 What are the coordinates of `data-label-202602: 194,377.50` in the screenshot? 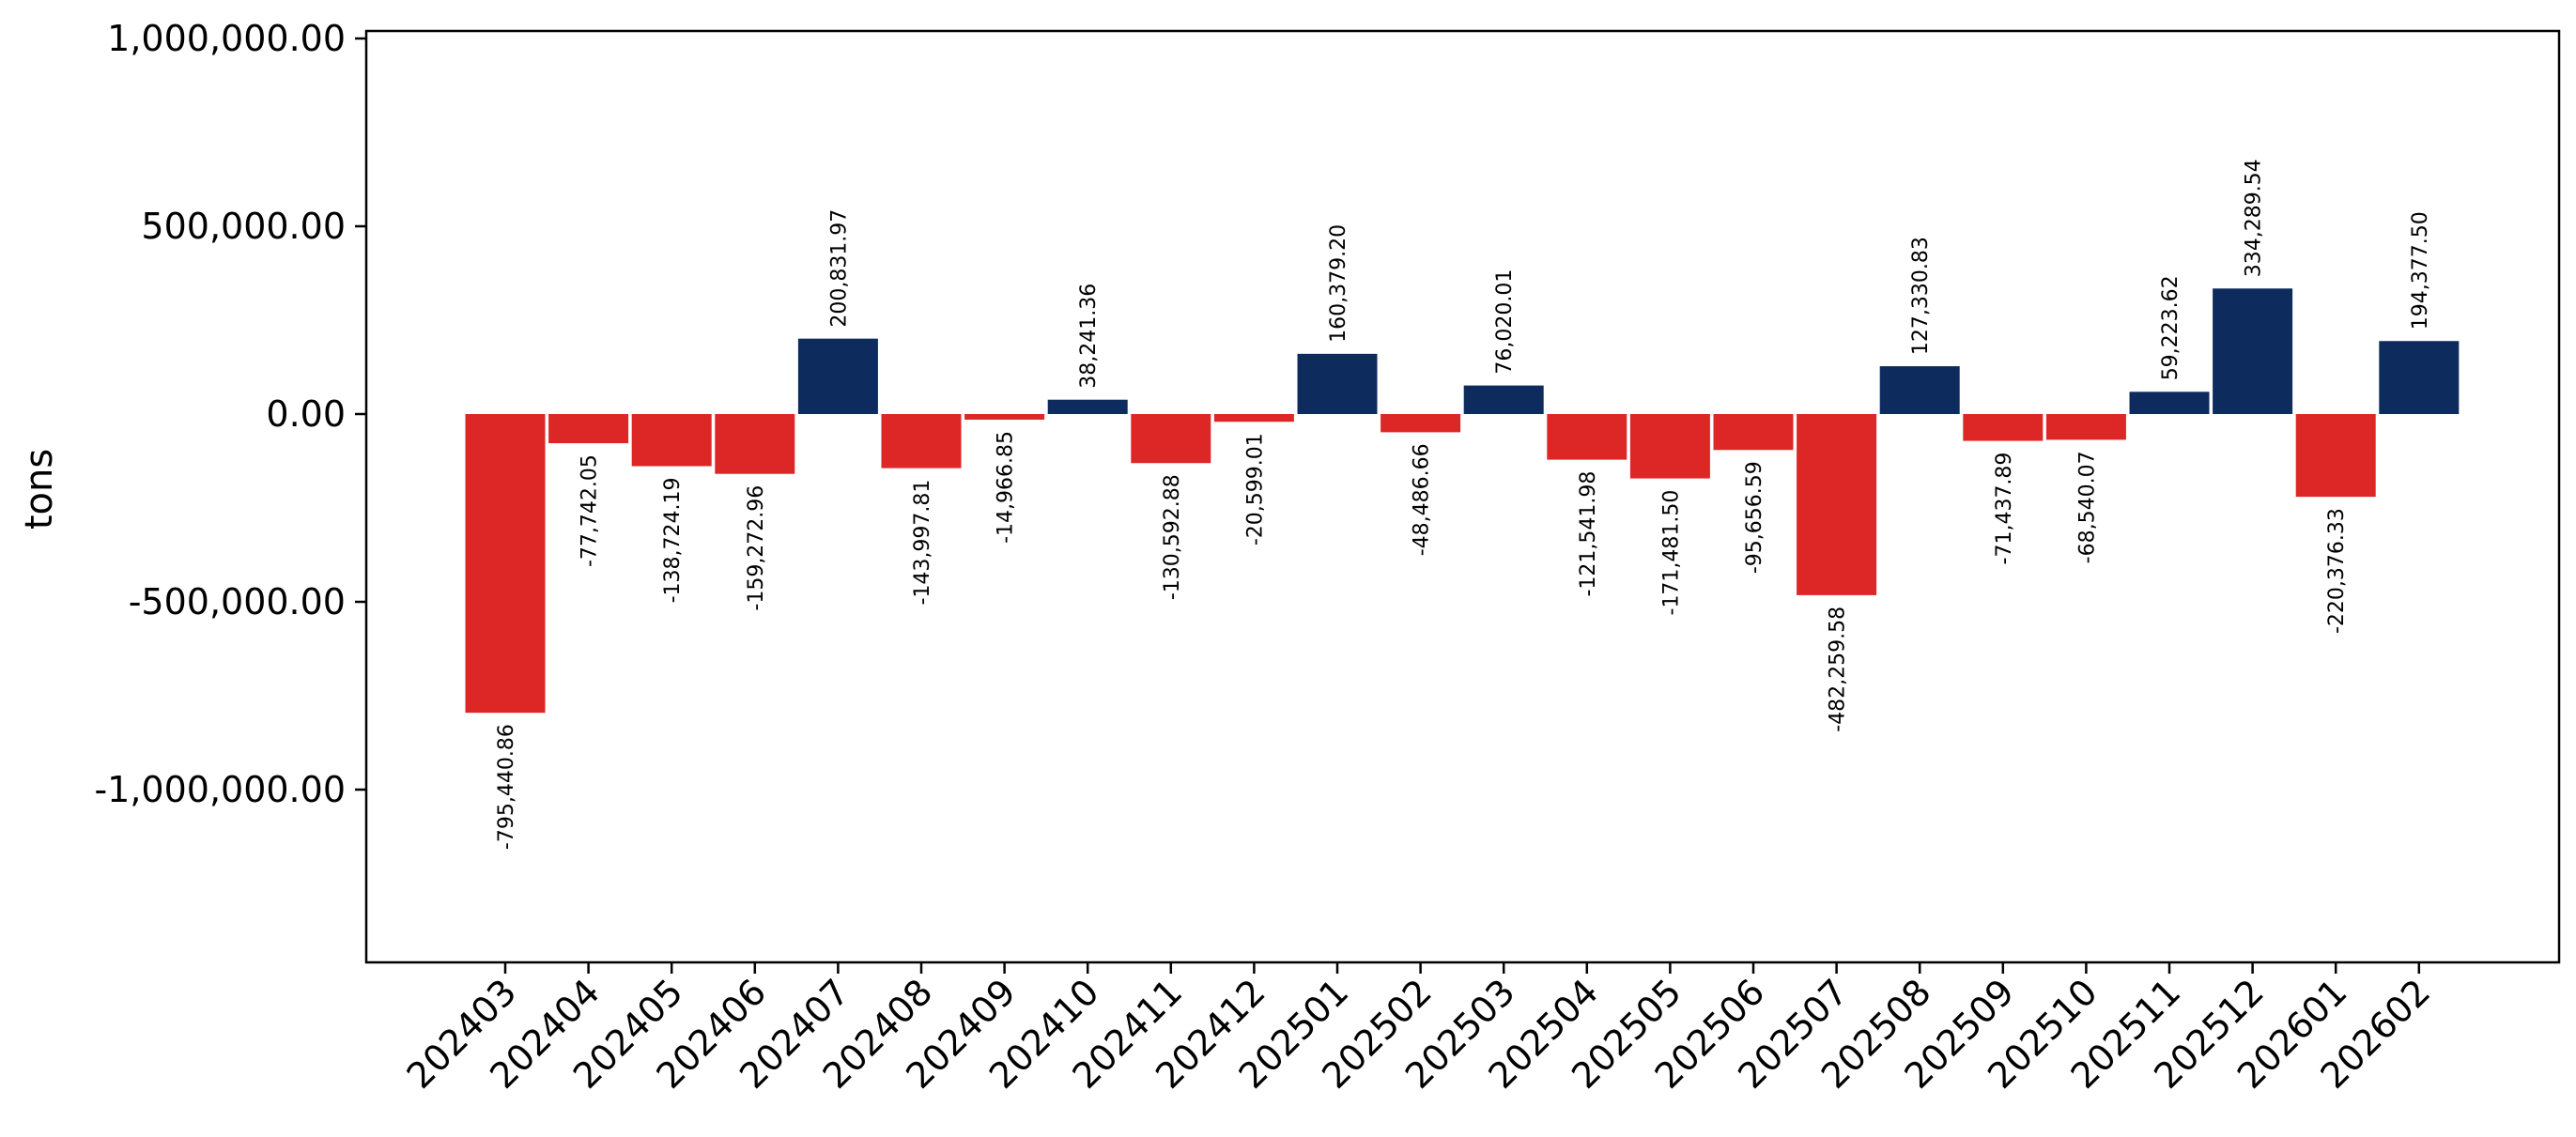 It's located at (2420, 270).